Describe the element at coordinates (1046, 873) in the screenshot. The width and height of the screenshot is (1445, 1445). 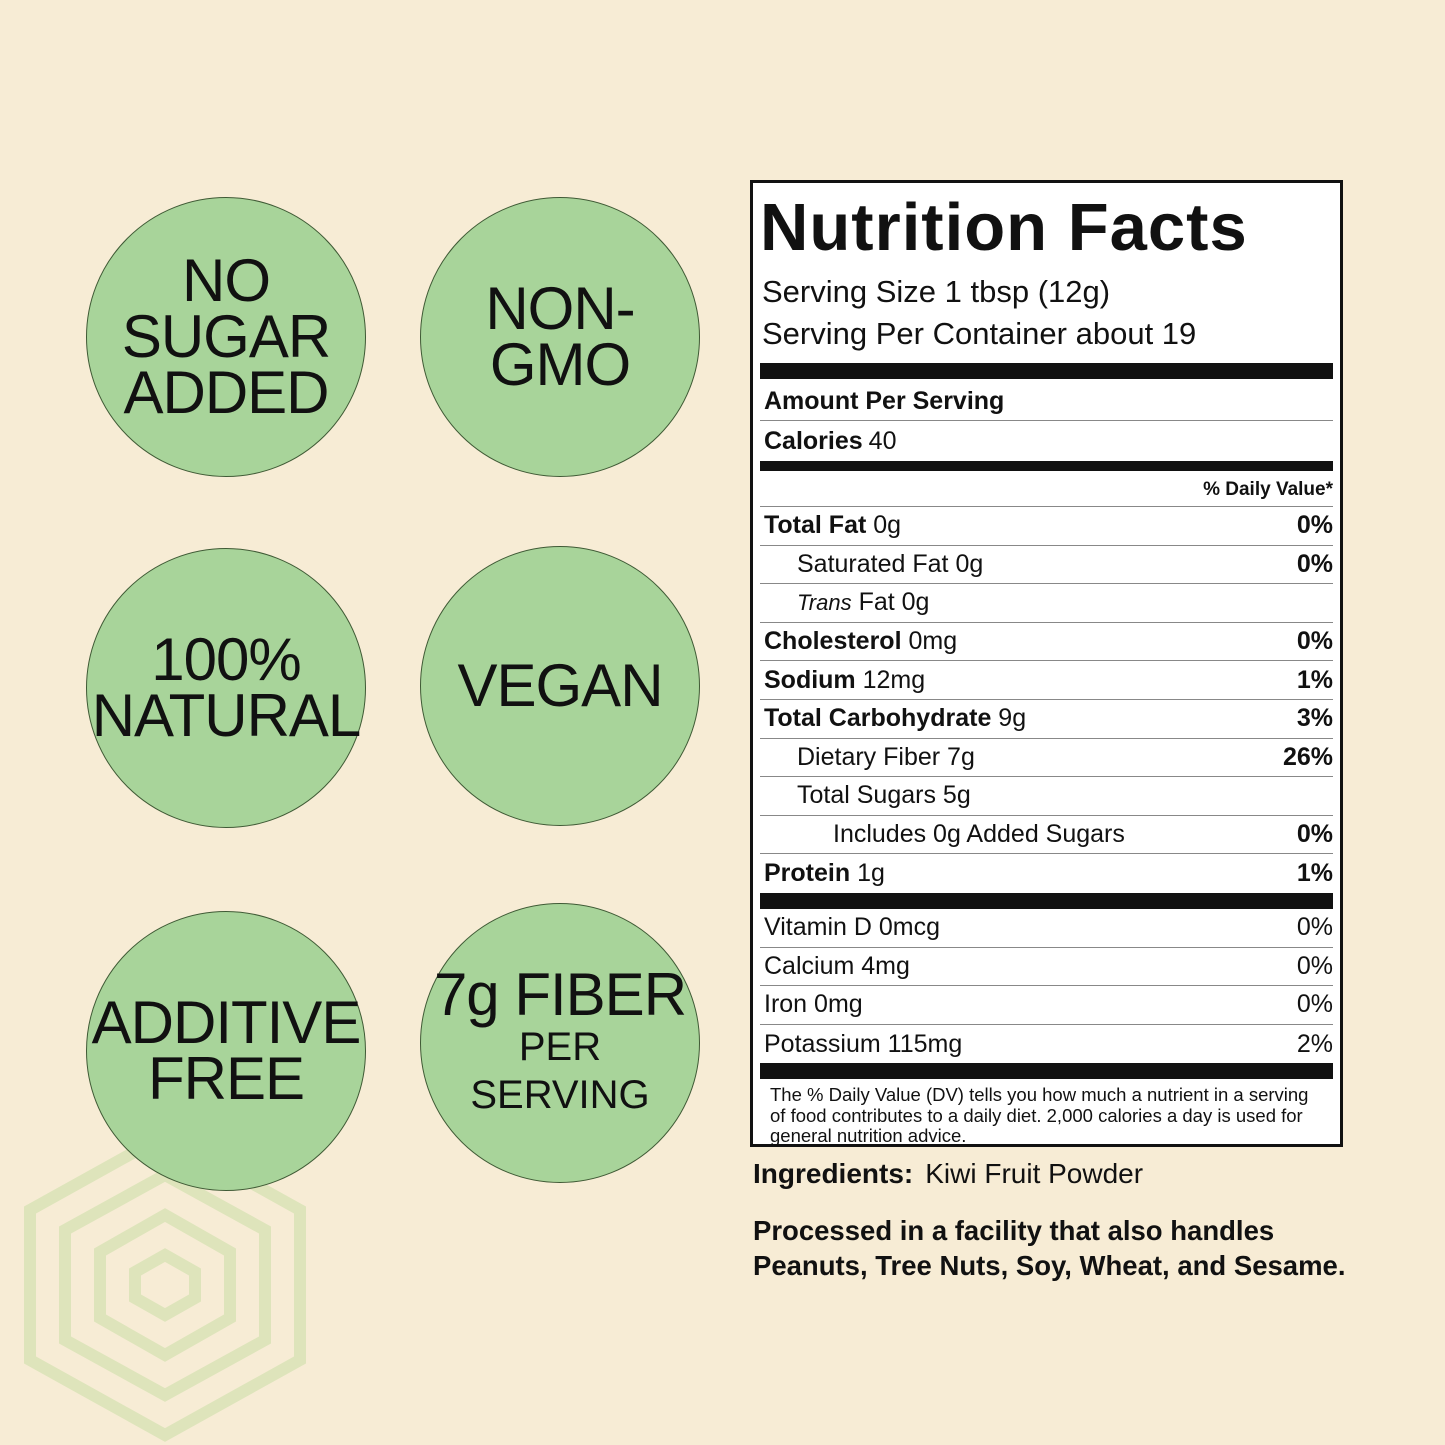
I see `nutrient-row: Protein 1g 1%` at that location.